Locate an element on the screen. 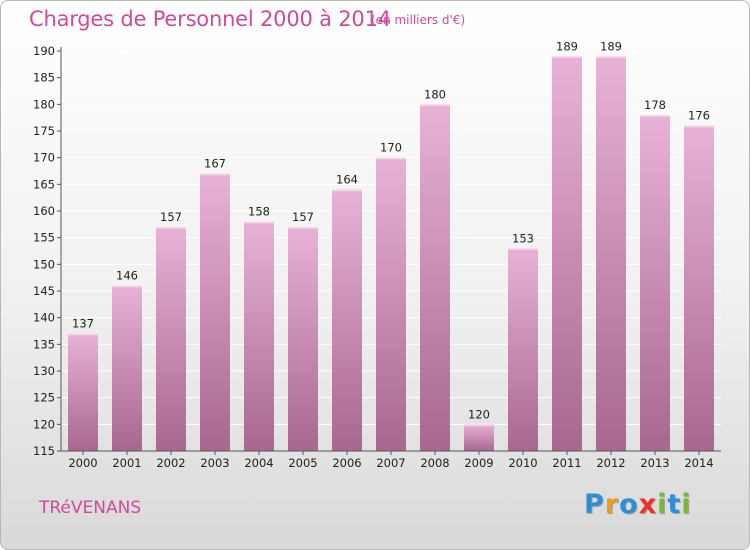  x-tick-label: 2000 is located at coordinates (82, 463).